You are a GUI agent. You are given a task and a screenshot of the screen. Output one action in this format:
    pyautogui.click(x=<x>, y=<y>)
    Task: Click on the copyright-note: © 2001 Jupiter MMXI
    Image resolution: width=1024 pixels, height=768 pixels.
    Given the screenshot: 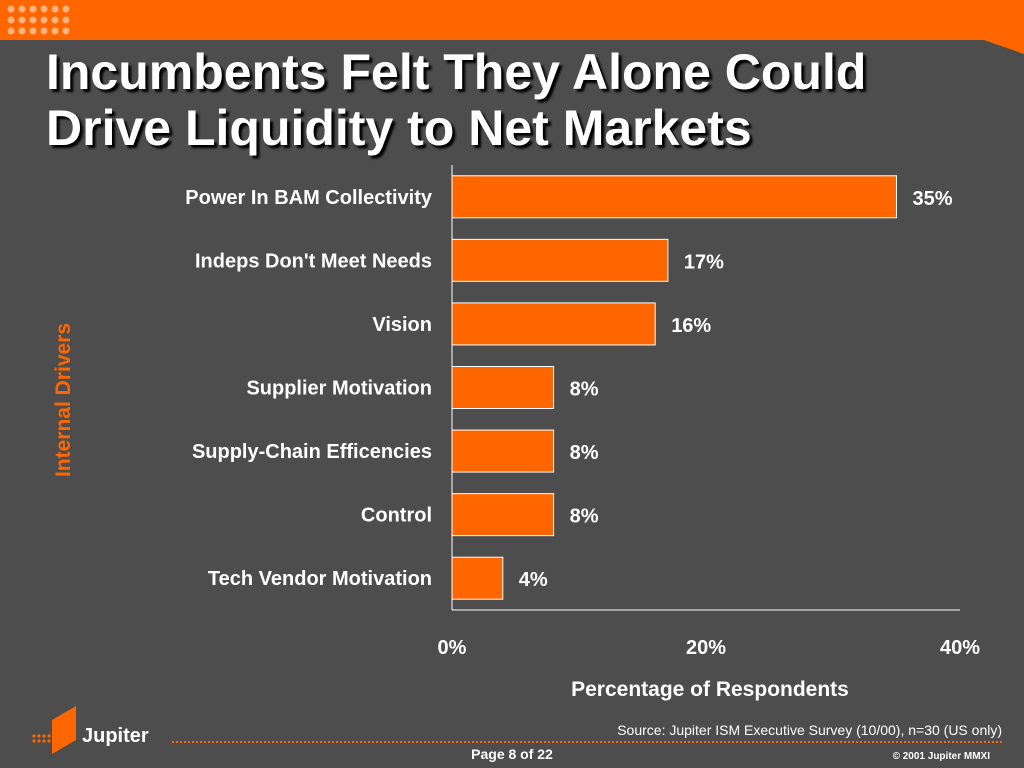 What is the action you would take?
    pyautogui.click(x=941, y=756)
    